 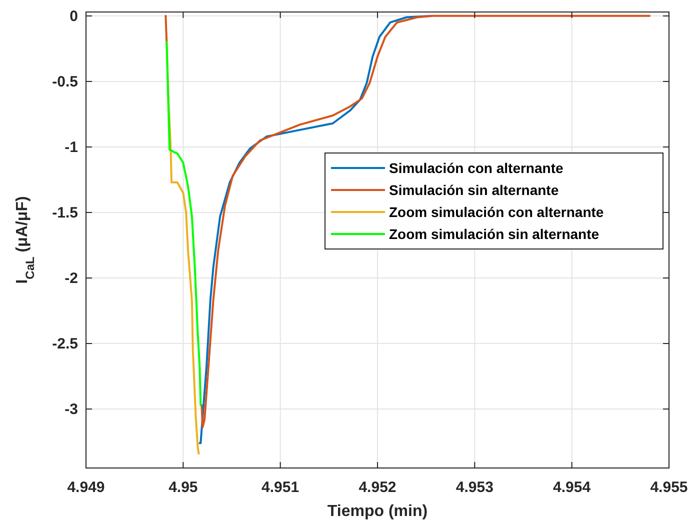 I want to click on x-axis-title: Tiempo (min), so click(x=377, y=511).